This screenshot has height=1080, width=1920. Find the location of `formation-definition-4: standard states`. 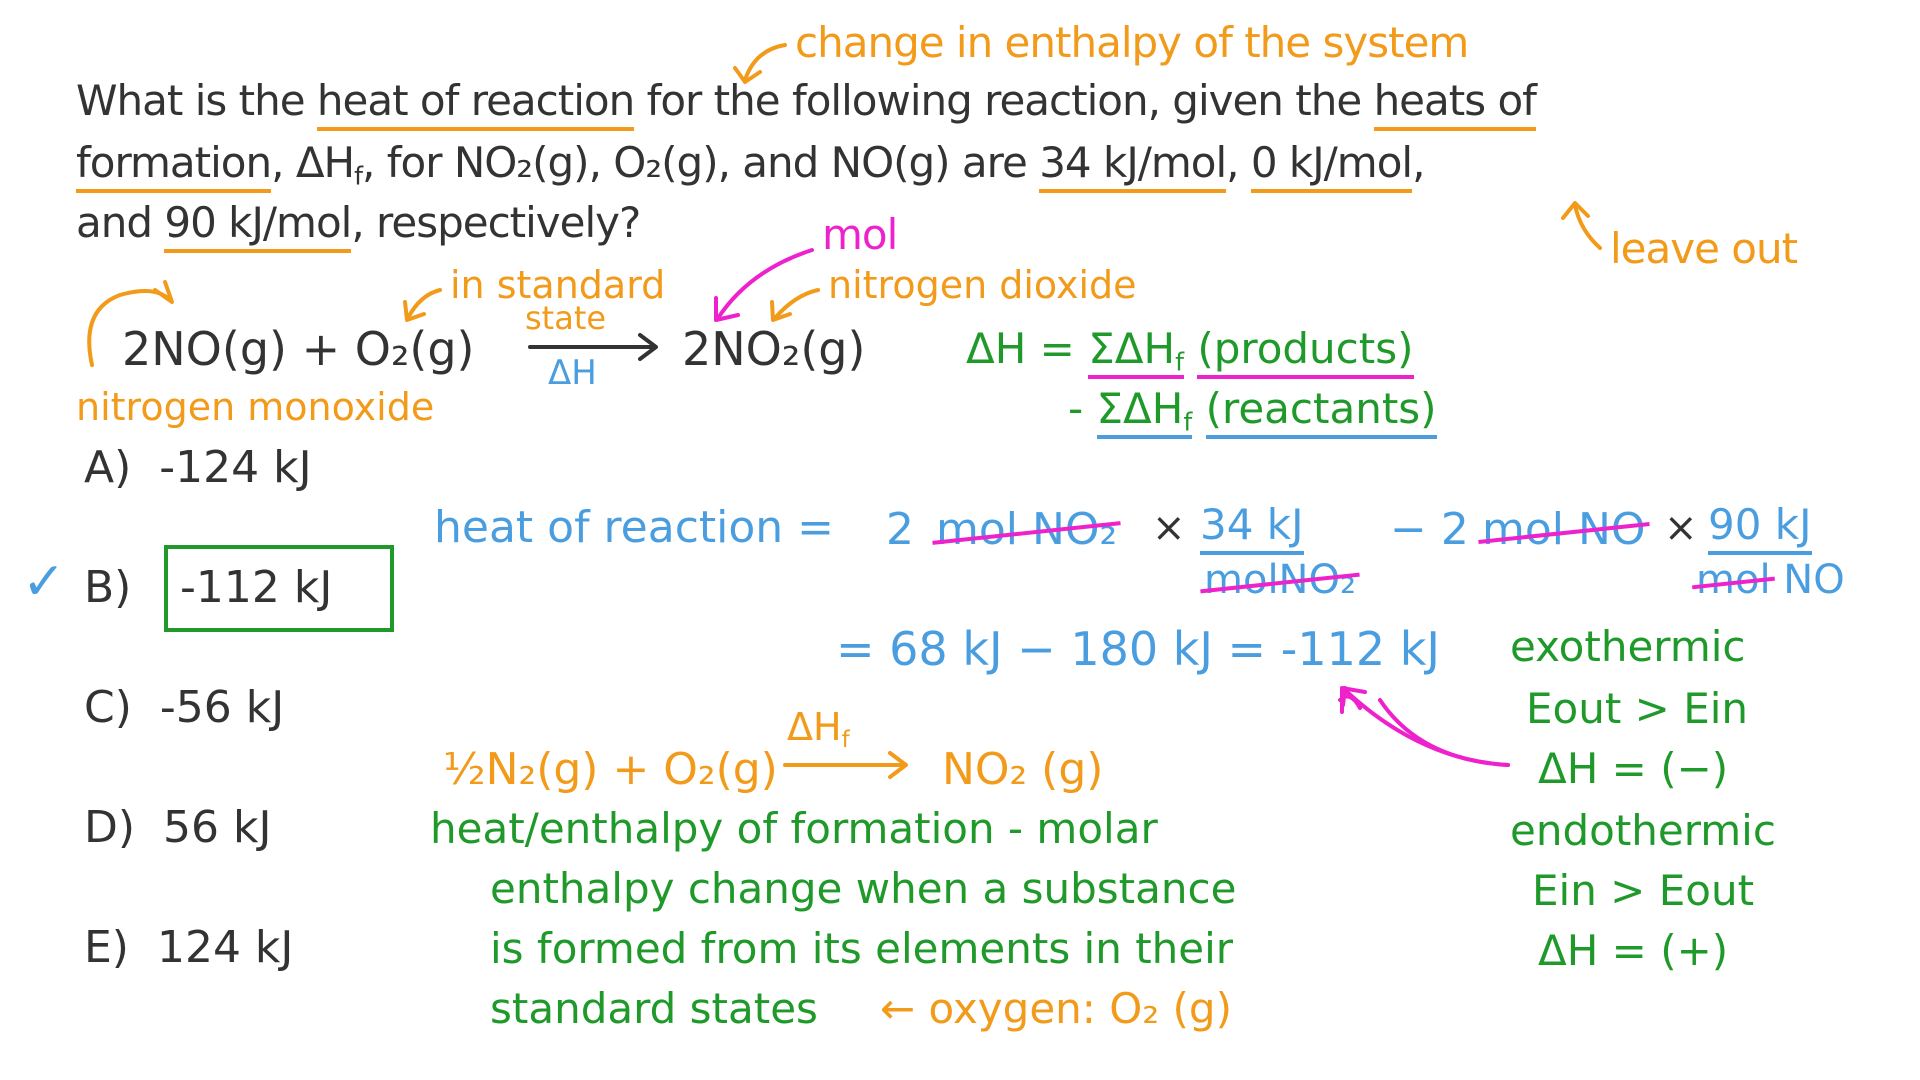

formation-definition-4: standard states is located at coordinates (654, 1008).